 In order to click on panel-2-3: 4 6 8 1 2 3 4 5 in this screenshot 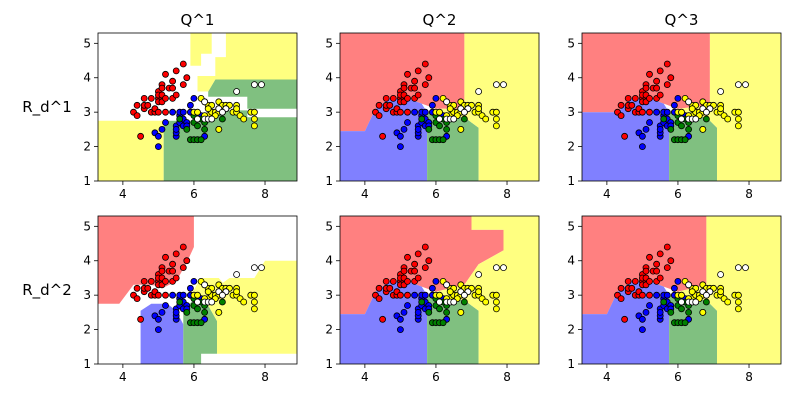, I will do `click(674, 299)`.